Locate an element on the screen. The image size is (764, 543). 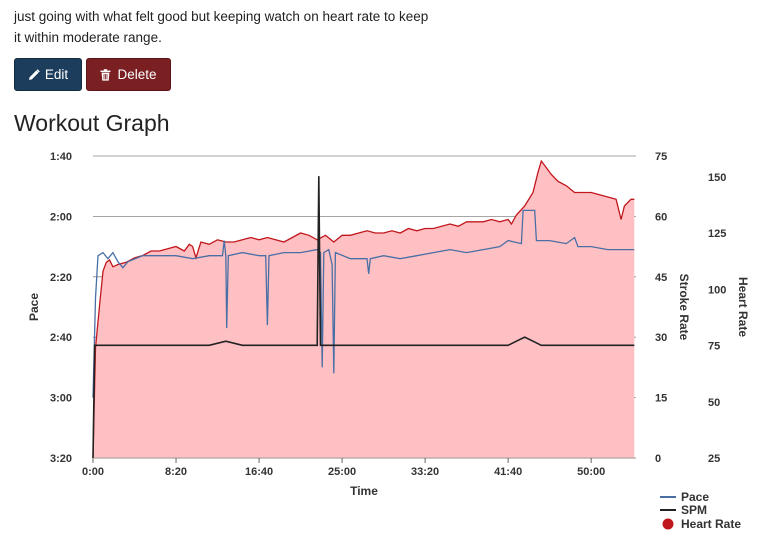
stroke-rate-tick-label: 15 is located at coordinates (661, 399).